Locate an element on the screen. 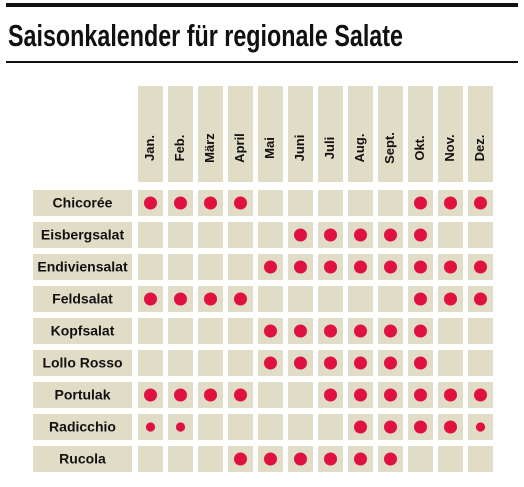  row-label: Endiviensalat is located at coordinates (82, 267).